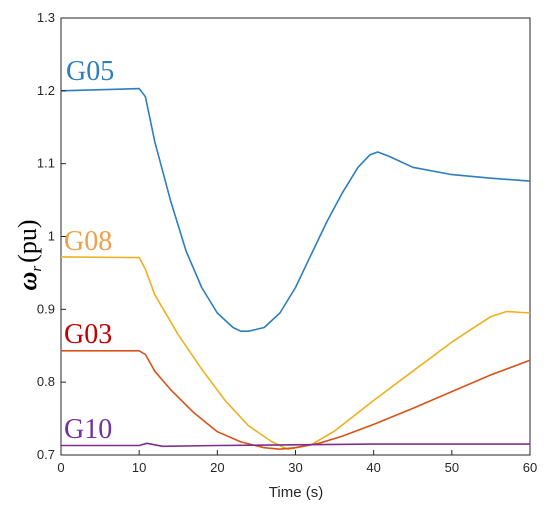 Image resolution: width=550 pixels, height=511 pixels. Describe the element at coordinates (46, 308) in the screenshot. I see `y-tick-label: 0.9` at that location.